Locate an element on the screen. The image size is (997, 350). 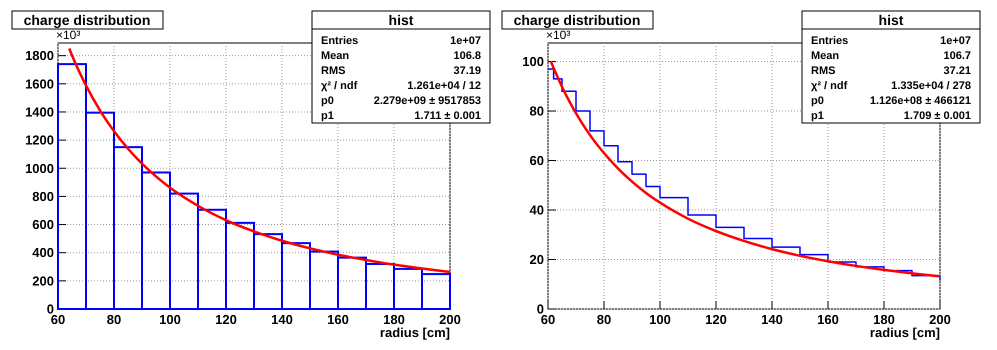
text: p1 1.711 ± 0.001 is located at coordinates (401, 116).